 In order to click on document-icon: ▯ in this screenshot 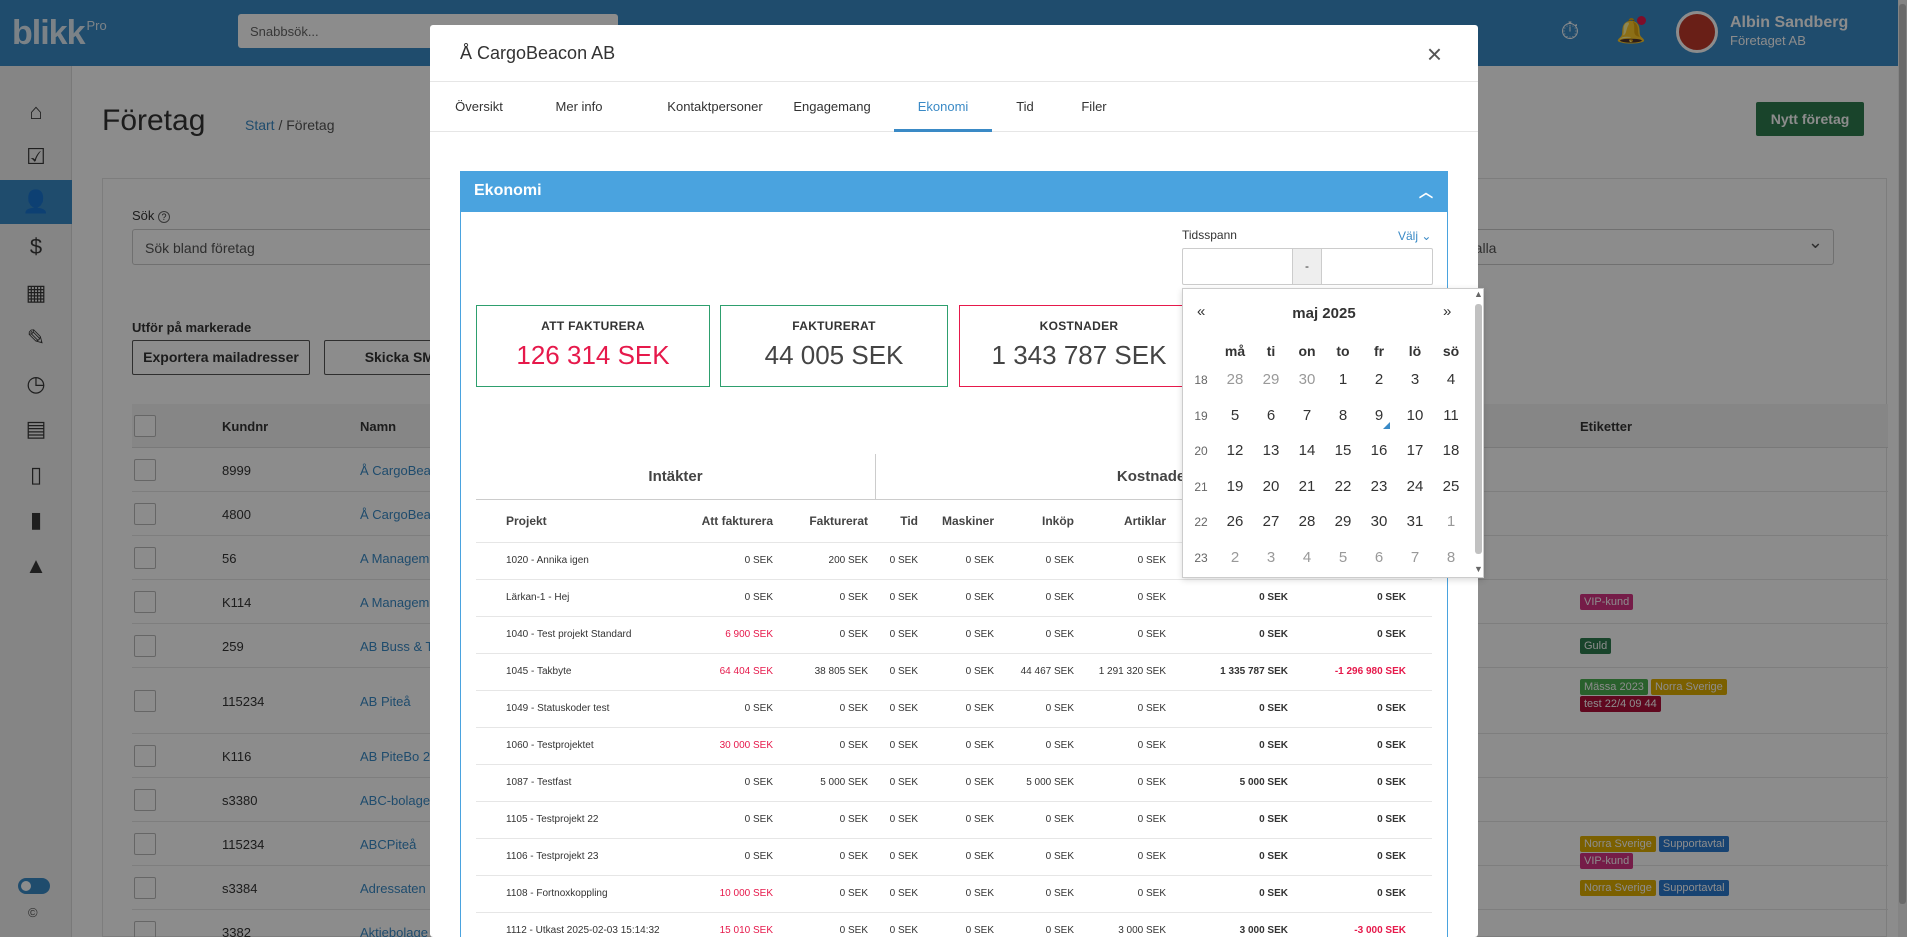, I will do `click(36, 474)`.